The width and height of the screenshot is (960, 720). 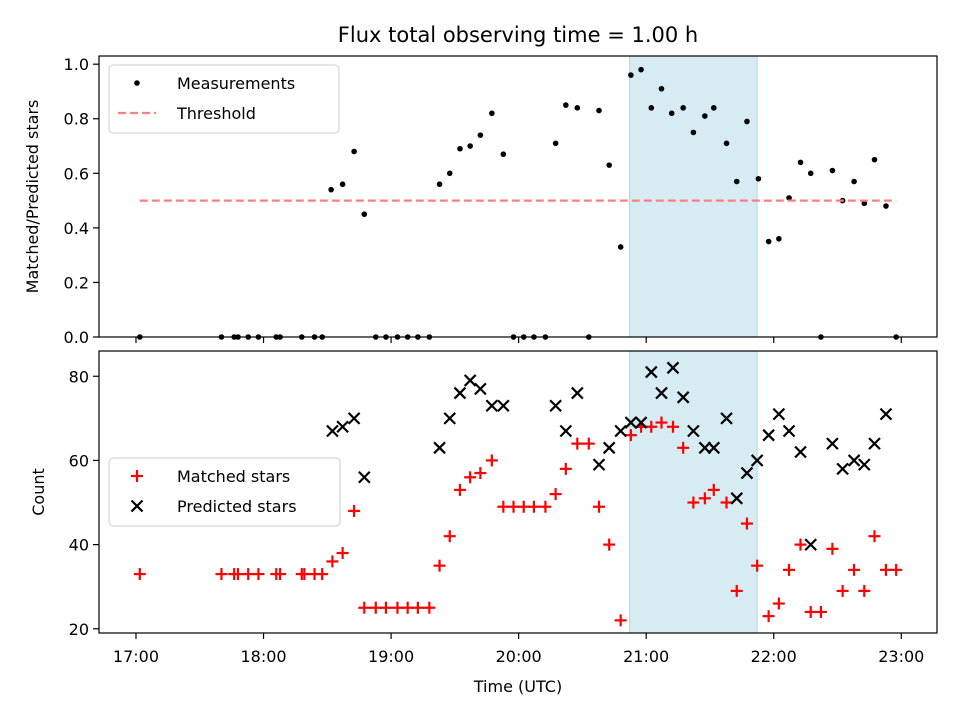 I want to click on y-tick-label: 60, so click(x=79, y=460).